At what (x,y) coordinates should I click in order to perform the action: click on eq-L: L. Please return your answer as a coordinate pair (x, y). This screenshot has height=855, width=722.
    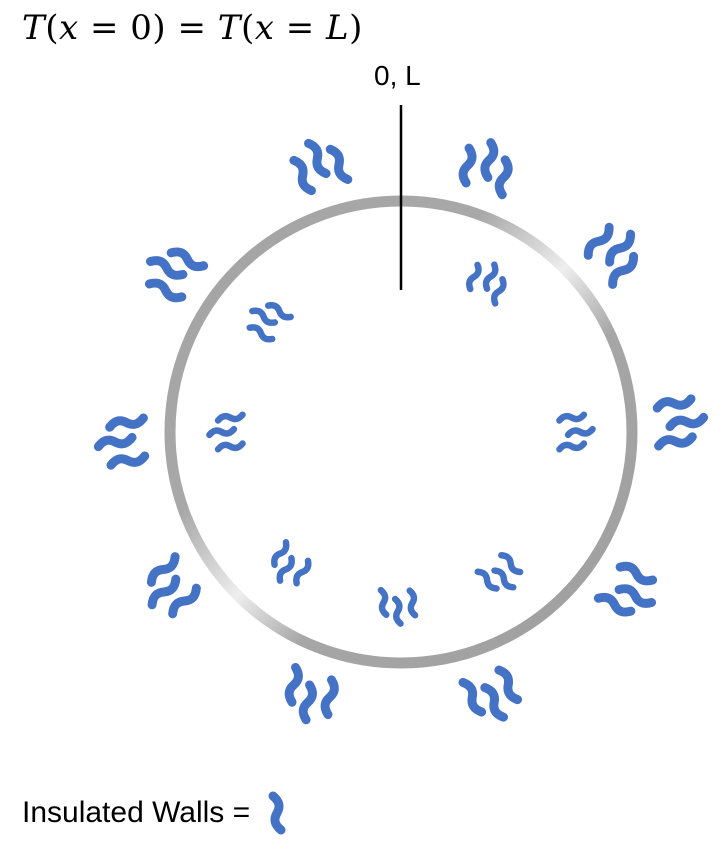
    Looking at the image, I should click on (338, 28).